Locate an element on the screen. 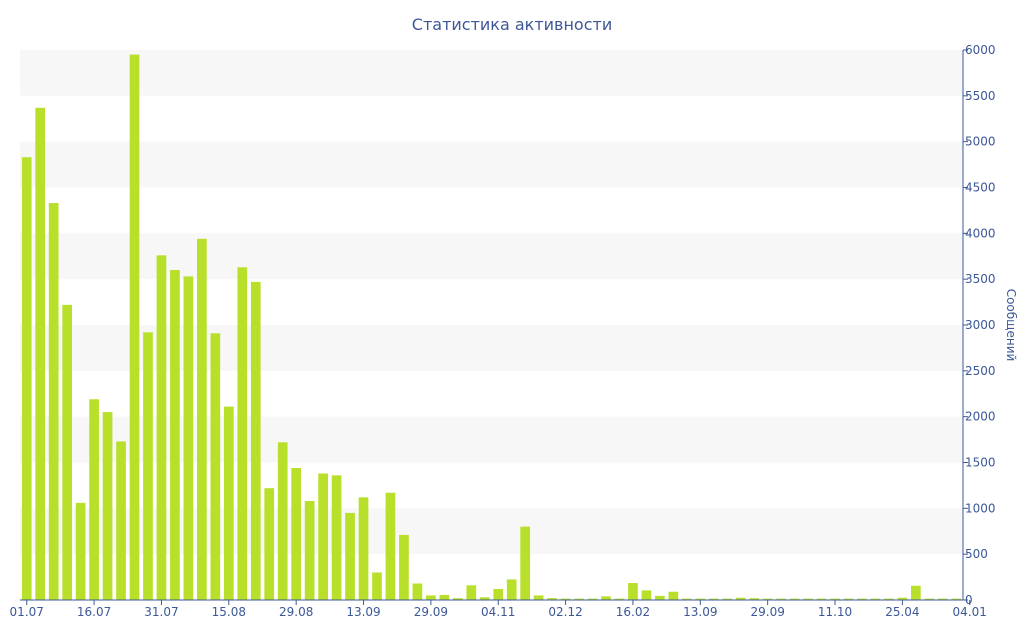 This screenshot has height=640, width=1024. x-tick-label: 04.01 is located at coordinates (970, 612).